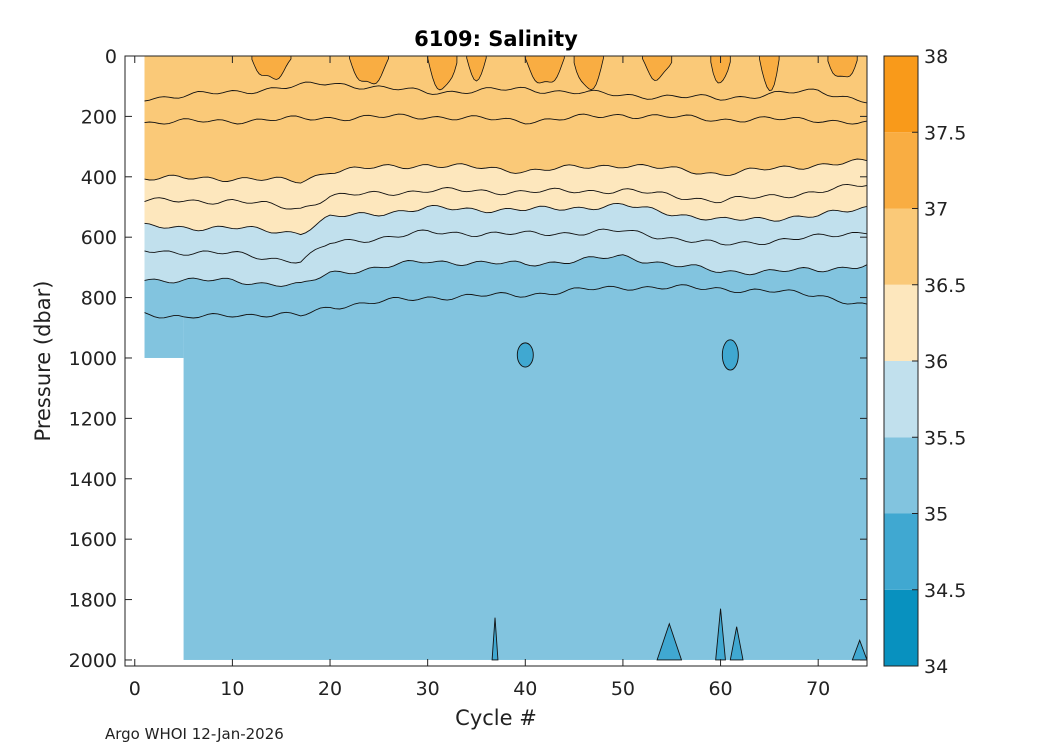  I want to click on y-tick-label: 1400, so click(93, 480).